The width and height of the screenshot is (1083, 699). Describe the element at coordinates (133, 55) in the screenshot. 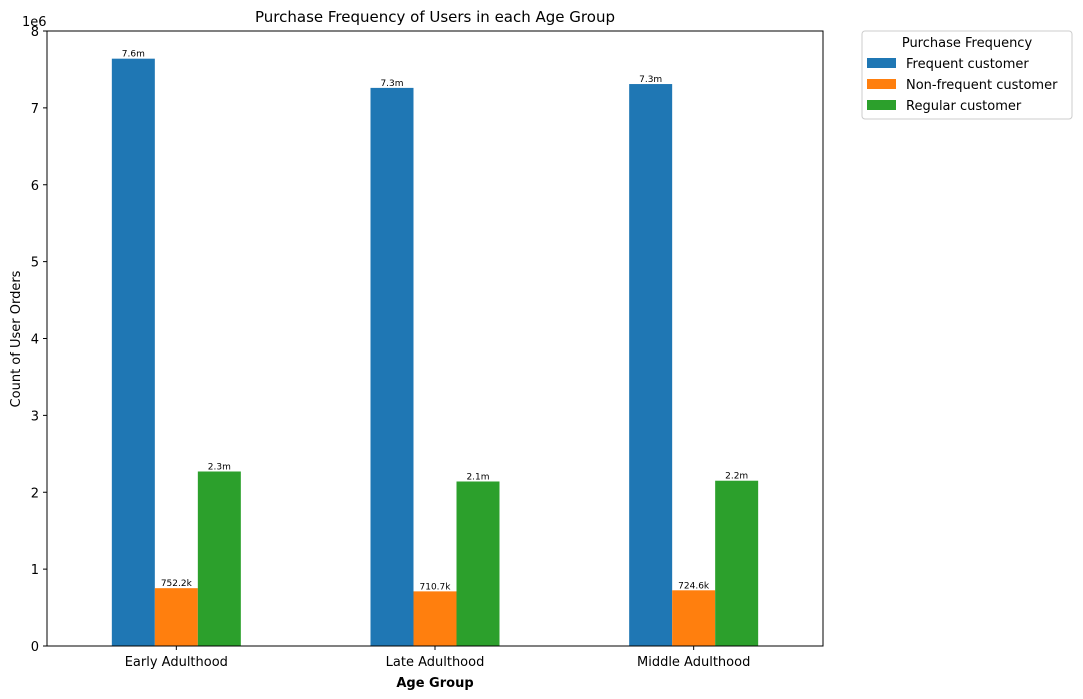

I see `bar-data-label: 7.6m` at that location.